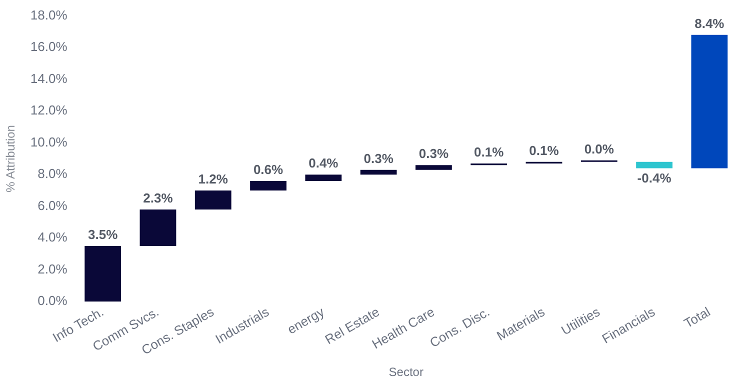 Image resolution: width=747 pixels, height=384 pixels. I want to click on y-tick-label: 12.0%, so click(49, 110).